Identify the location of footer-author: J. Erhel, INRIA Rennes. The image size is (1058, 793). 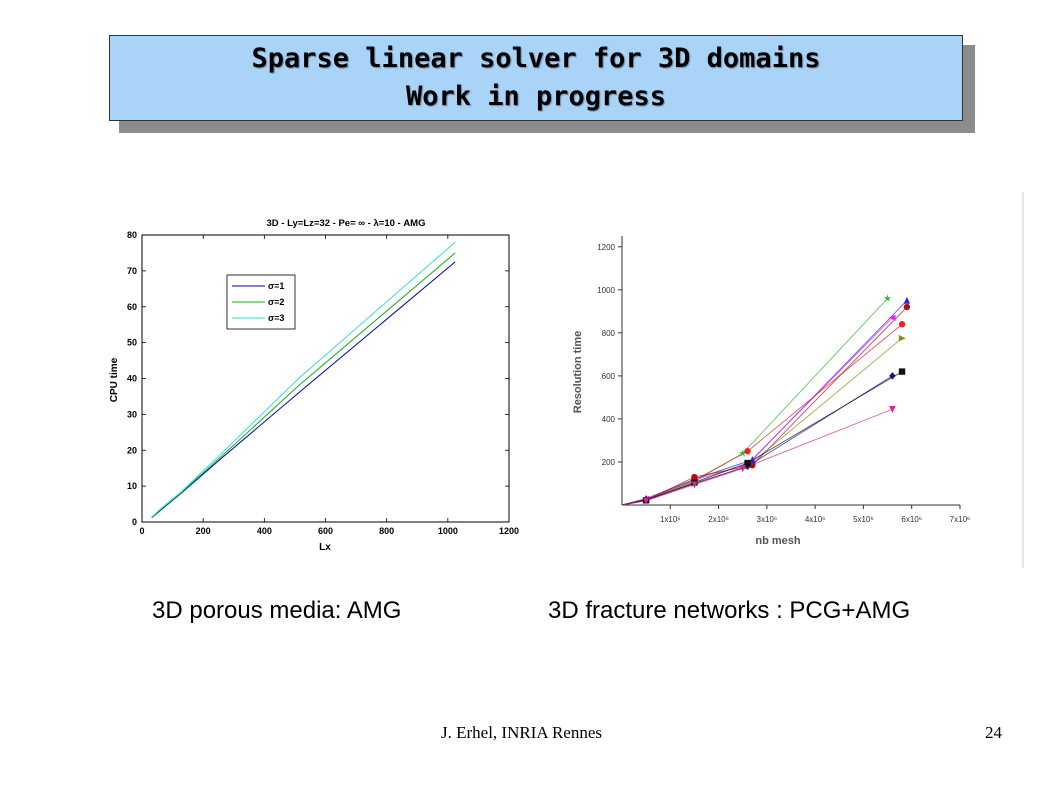
(522, 732).